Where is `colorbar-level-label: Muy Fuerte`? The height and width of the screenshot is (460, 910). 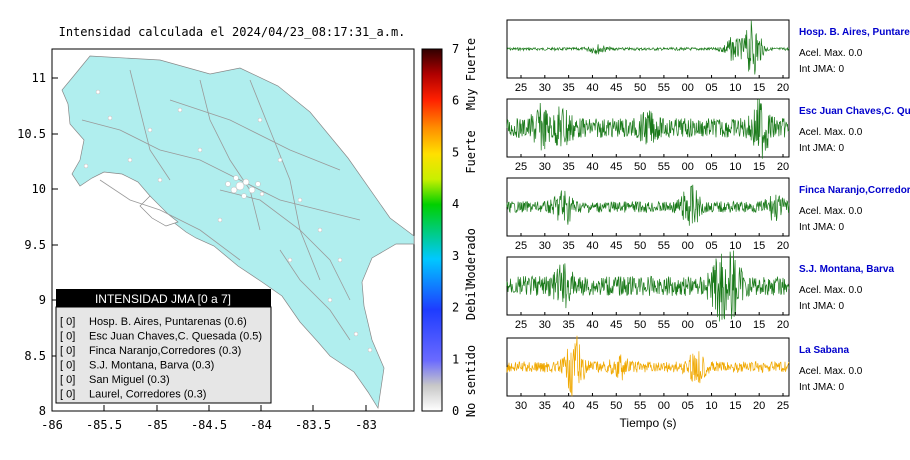
colorbar-level-label: Muy Fuerte is located at coordinates (471, 74).